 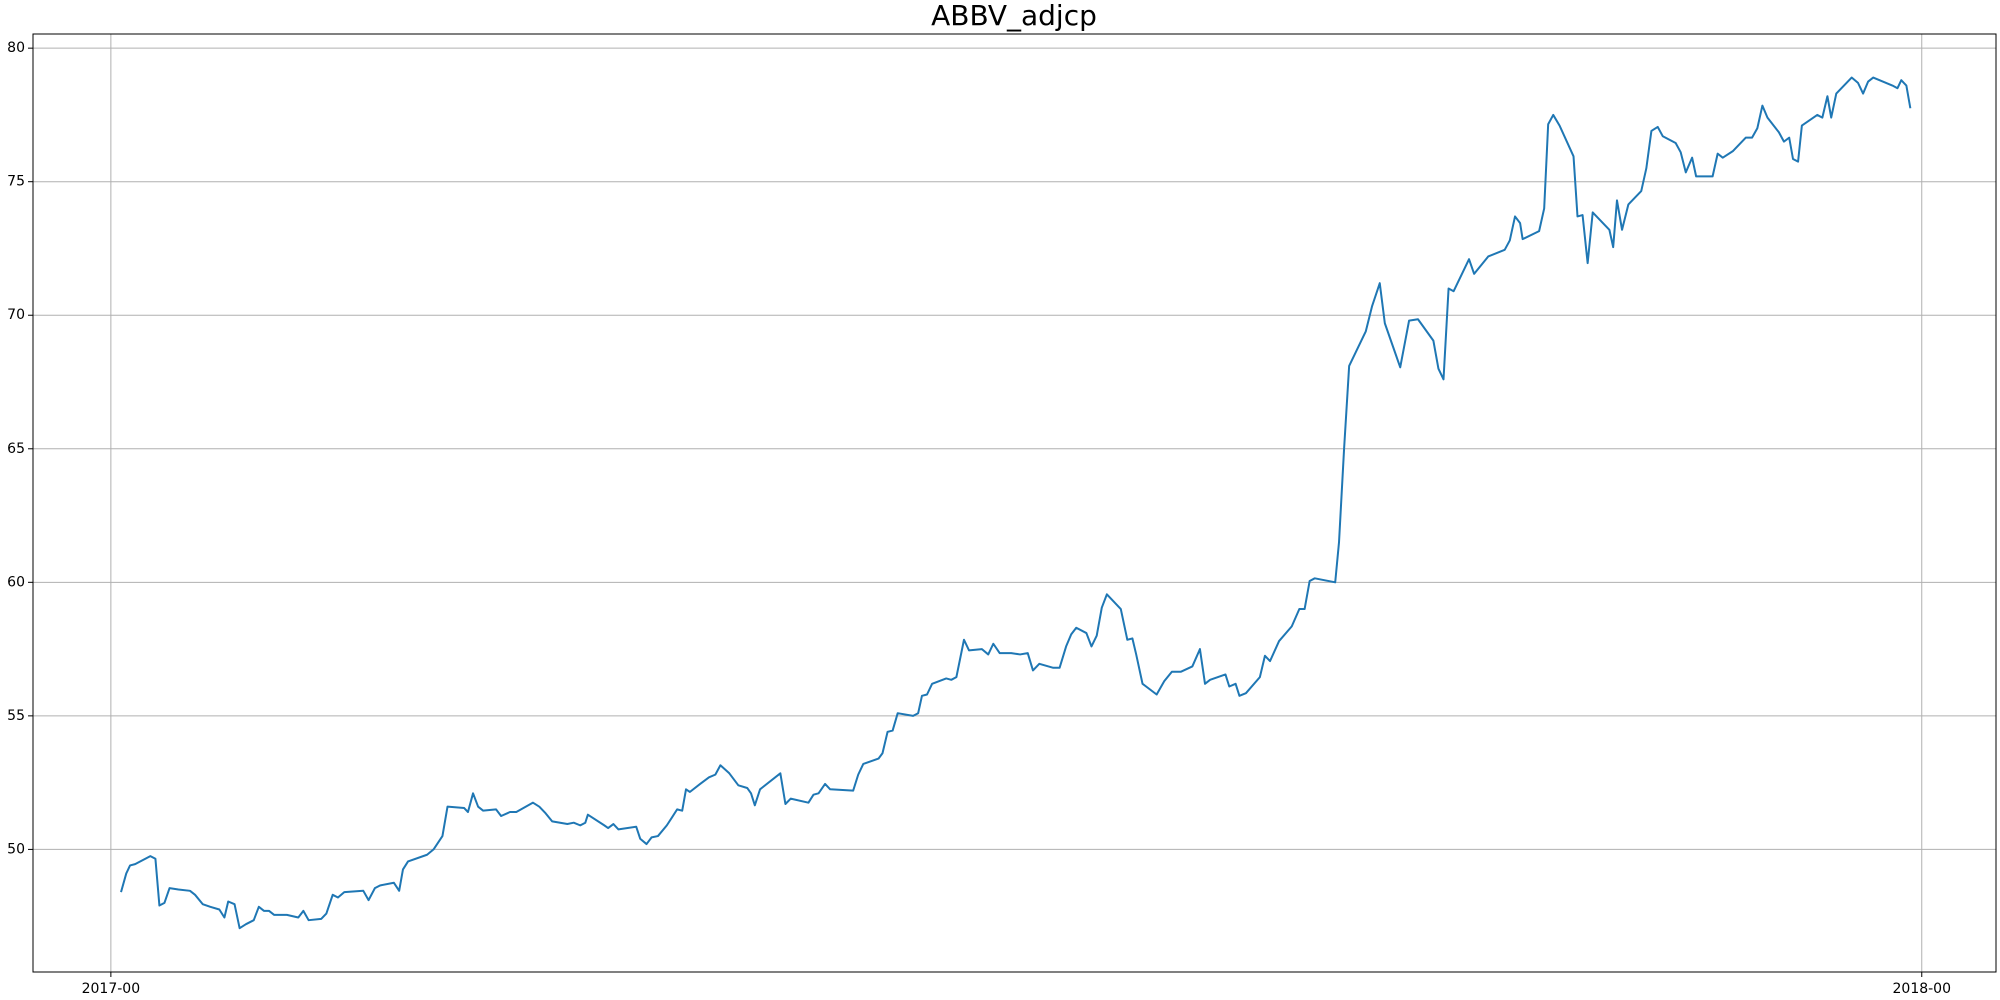 What do you see at coordinates (1014, 16) in the screenshot?
I see `chart-title: ABBV_adjcp` at bounding box center [1014, 16].